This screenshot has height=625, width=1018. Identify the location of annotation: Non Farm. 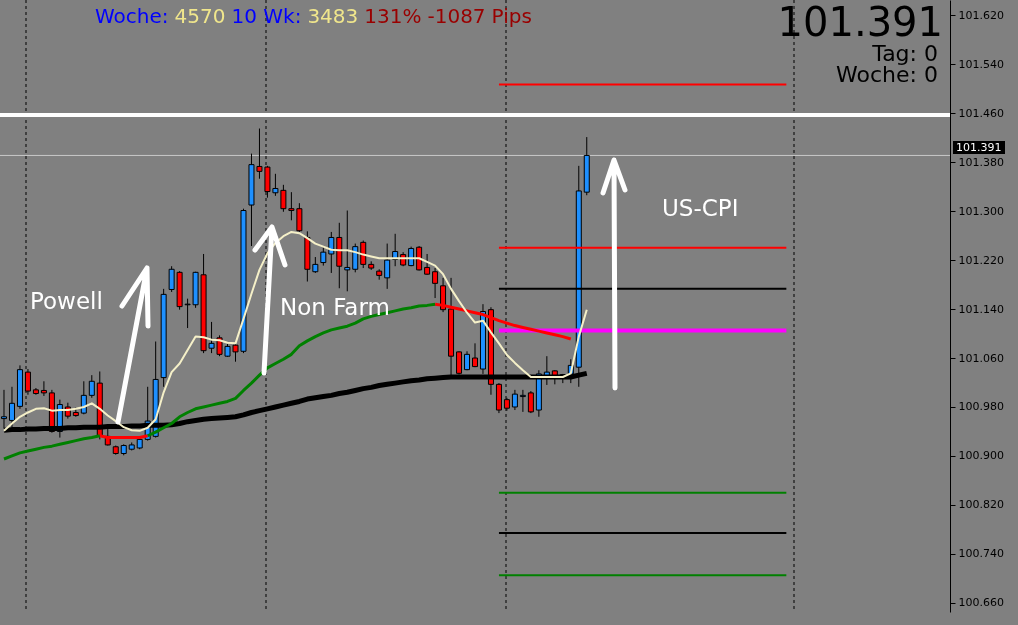
(335, 307).